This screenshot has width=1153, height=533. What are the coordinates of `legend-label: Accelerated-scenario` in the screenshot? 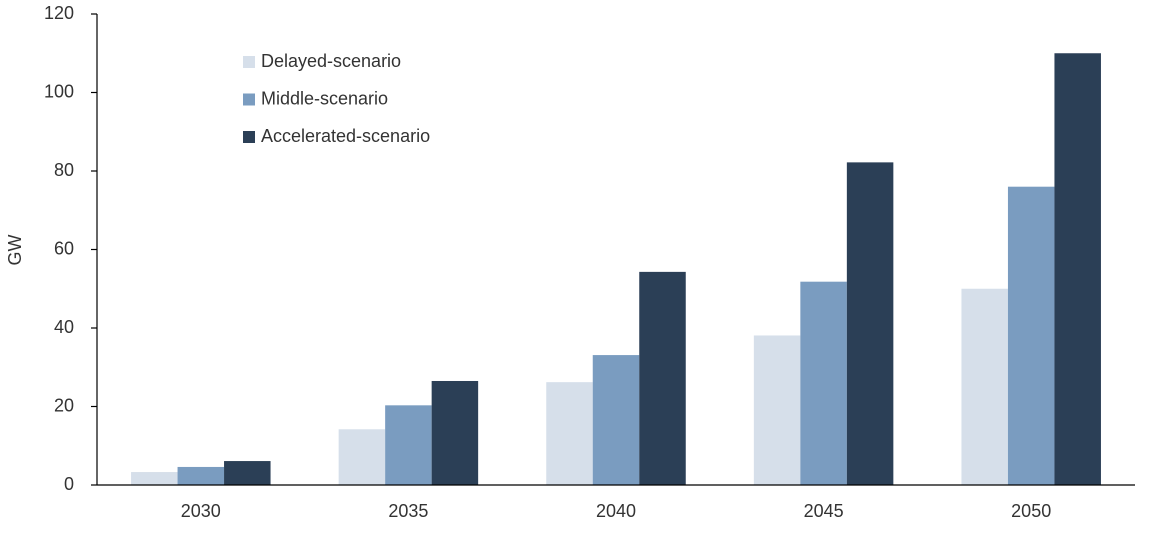 It's located at (345, 136).